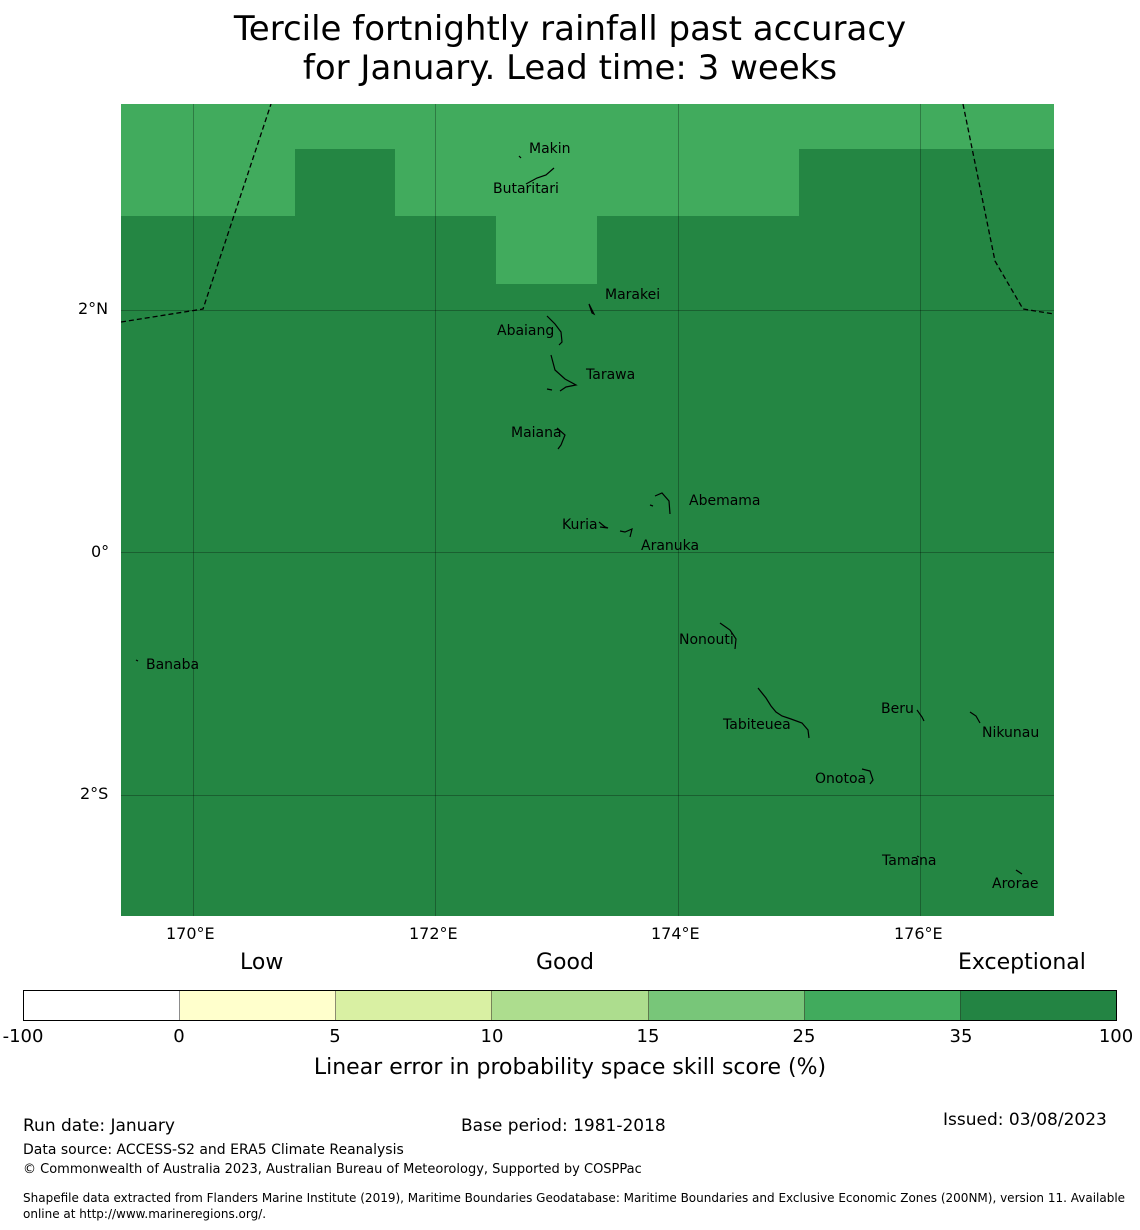  What do you see at coordinates (592, 309) in the screenshot?
I see `island-marakei` at bounding box center [592, 309].